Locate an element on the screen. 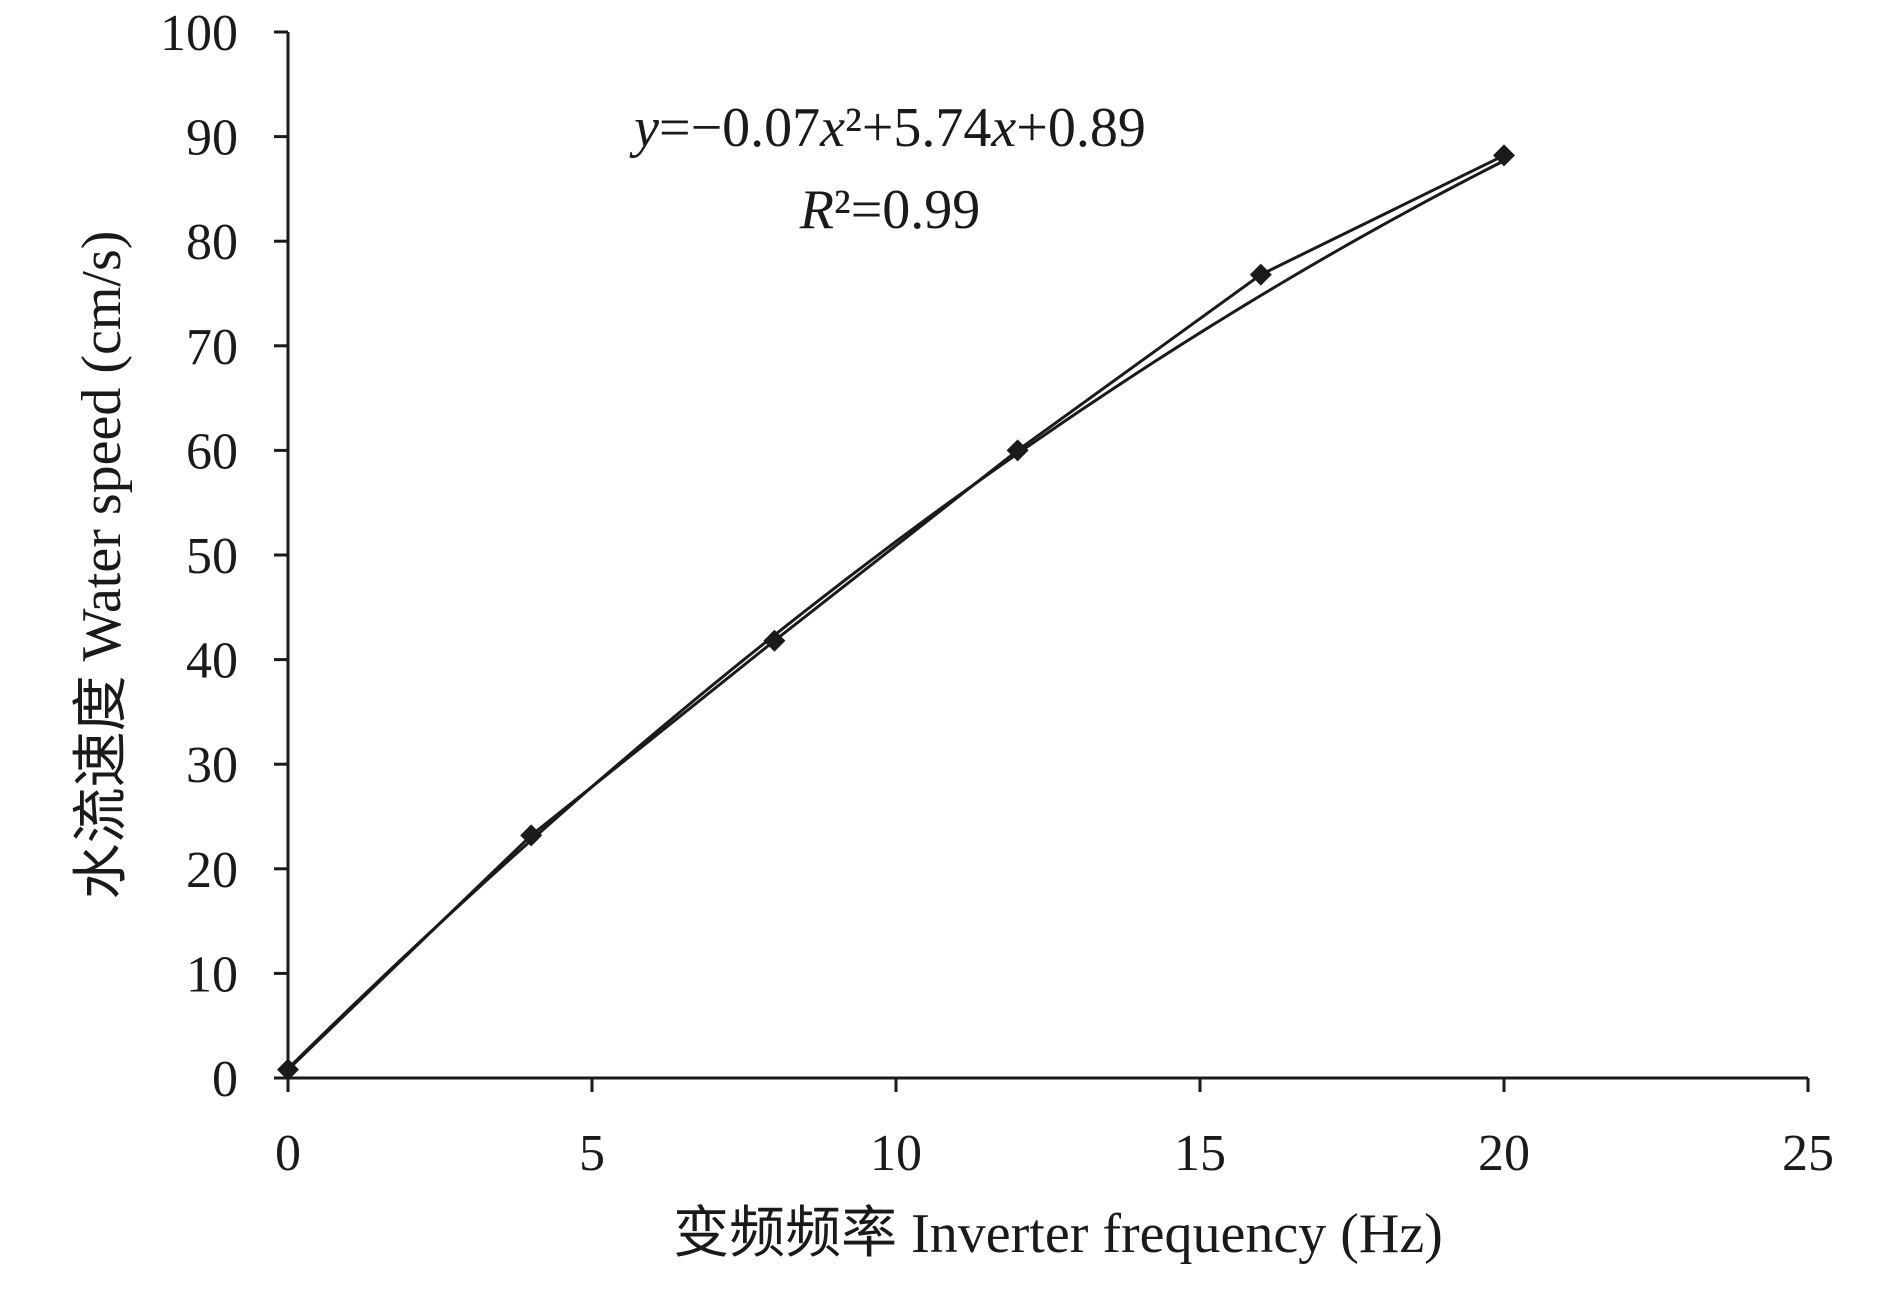  y-axis-title: 水流速度 Water speed (cm/s) is located at coordinates (102, 565).